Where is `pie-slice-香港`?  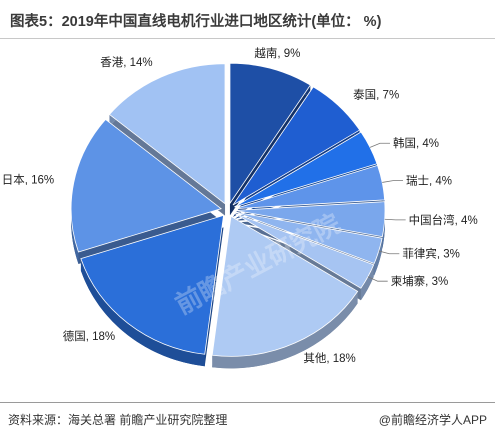
pie-slice-香港 is located at coordinates (167, 134).